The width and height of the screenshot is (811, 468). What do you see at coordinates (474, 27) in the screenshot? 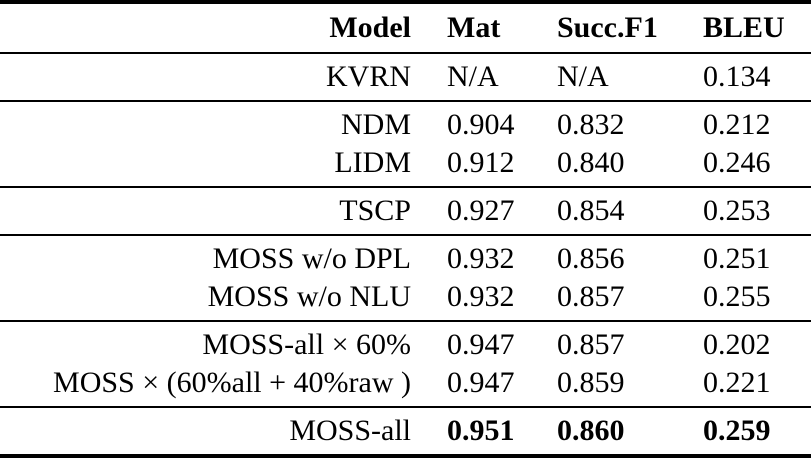
I see `col-header-mat: Mat` at bounding box center [474, 27].